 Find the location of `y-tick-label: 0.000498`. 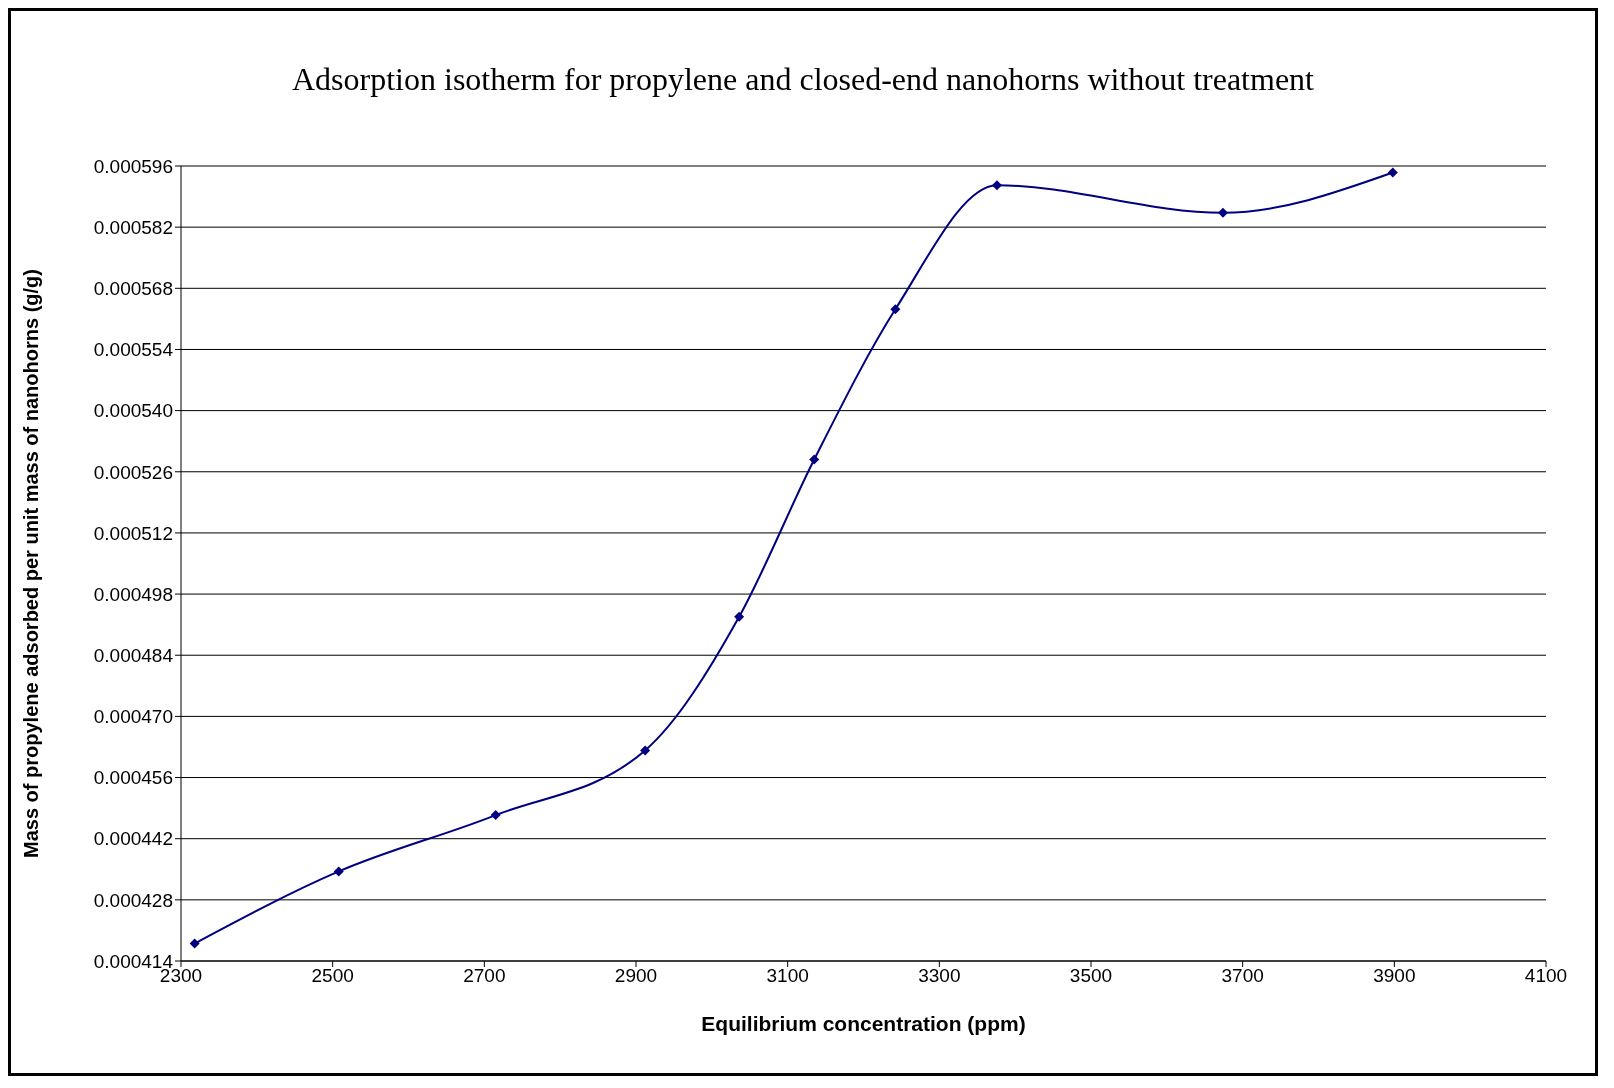

y-tick-label: 0.000498 is located at coordinates (133, 594).